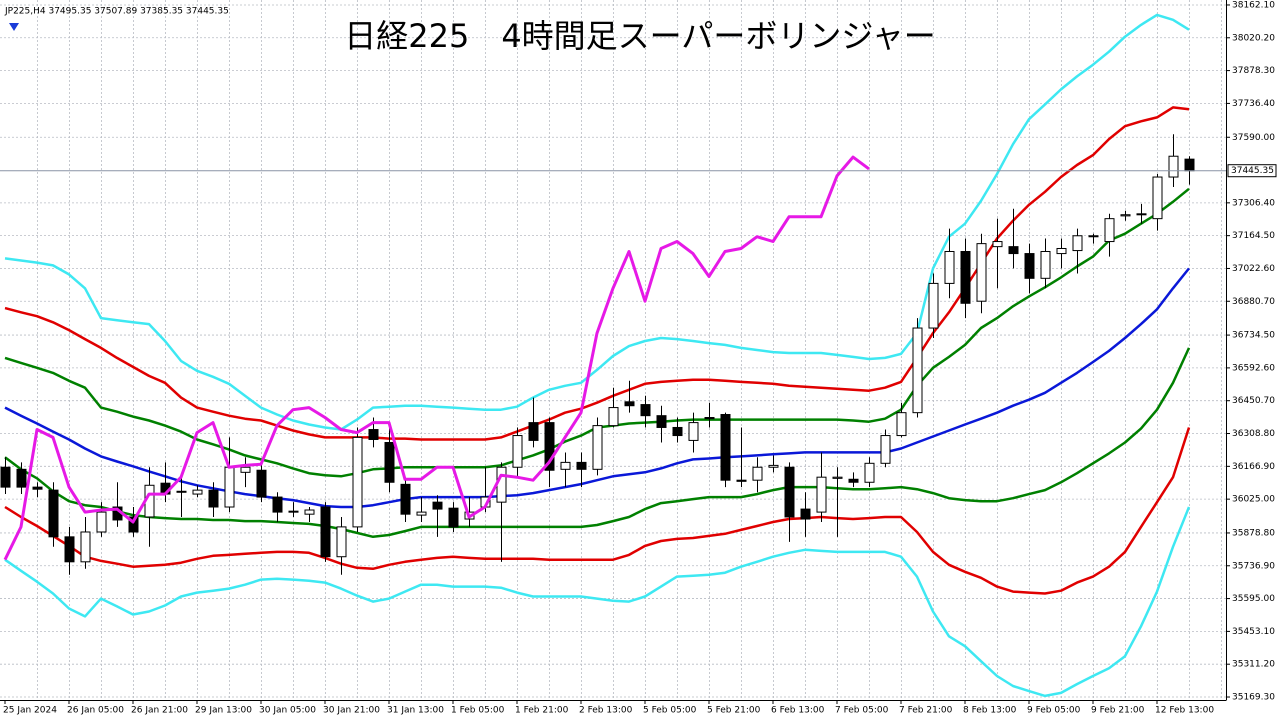 This screenshot has width=1277, height=721. What do you see at coordinates (1253, 138) in the screenshot?
I see `y-tick-label: 37590.00` at bounding box center [1253, 138].